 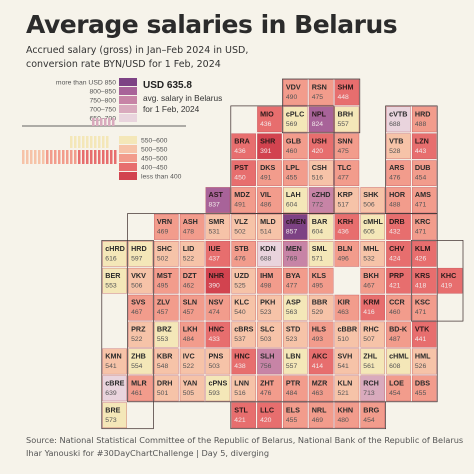 I want to click on district-code: KRS, so click(x=422, y=275).